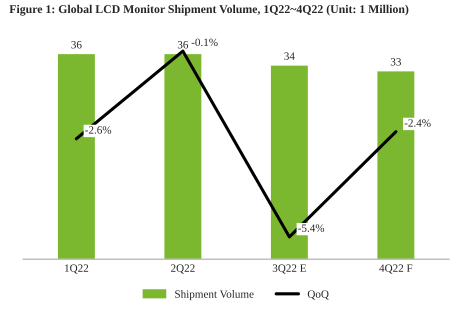  Describe the element at coordinates (76, 269) in the screenshot. I see `x-tick-label: 1Q22` at that location.